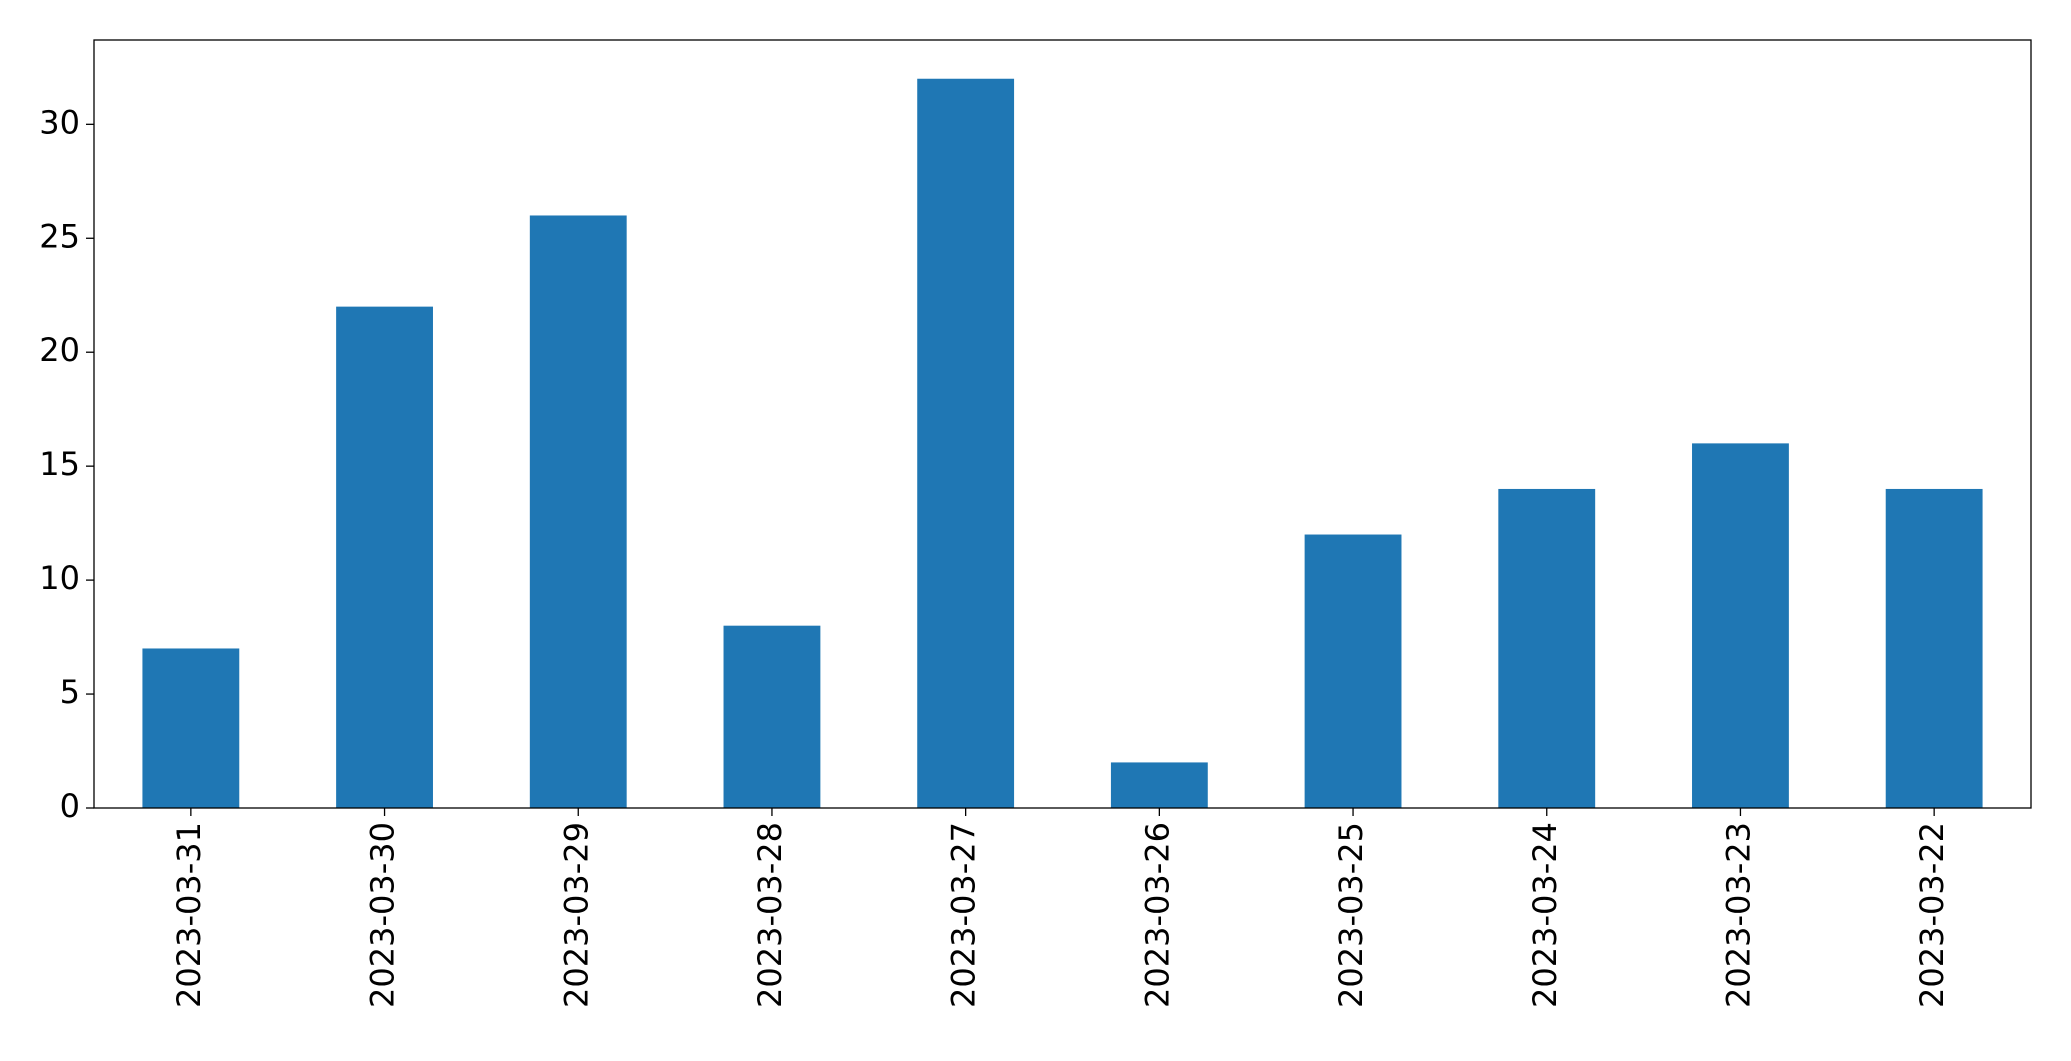  Describe the element at coordinates (1738, 915) in the screenshot. I see `x-tick-label: 2023-03-23` at that location.